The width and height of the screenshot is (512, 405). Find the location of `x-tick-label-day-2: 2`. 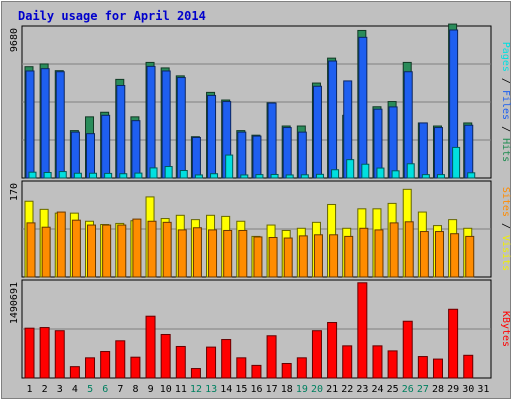

x-tick-label-day-2: 2 is located at coordinates (45, 389).